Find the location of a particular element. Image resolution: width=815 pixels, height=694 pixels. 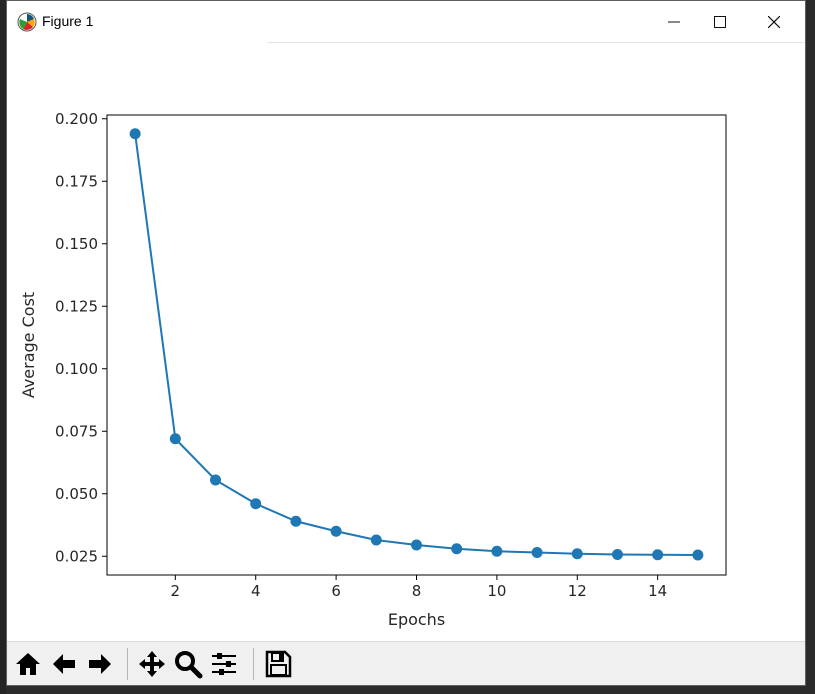

y-tick-label: 0.100 is located at coordinates (76, 369).